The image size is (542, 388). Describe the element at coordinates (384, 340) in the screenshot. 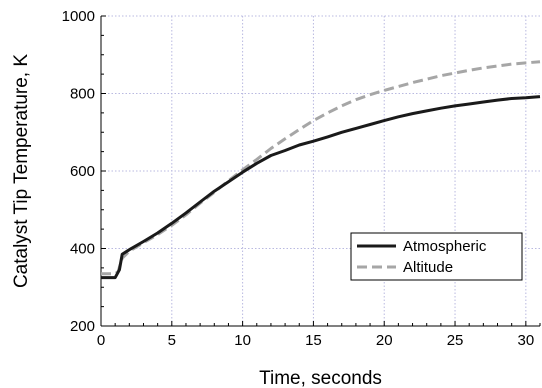

I see `x-tick-label-20: 20` at that location.